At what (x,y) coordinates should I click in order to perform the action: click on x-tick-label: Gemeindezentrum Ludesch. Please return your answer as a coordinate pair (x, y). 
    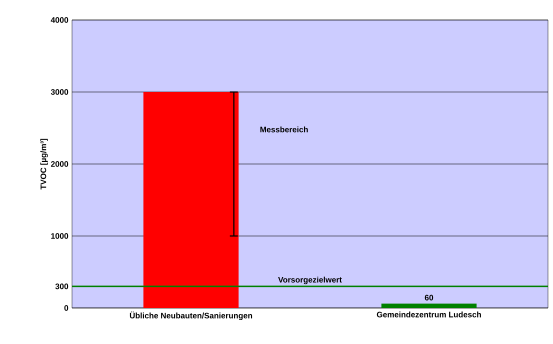
    Looking at the image, I should click on (428, 315).